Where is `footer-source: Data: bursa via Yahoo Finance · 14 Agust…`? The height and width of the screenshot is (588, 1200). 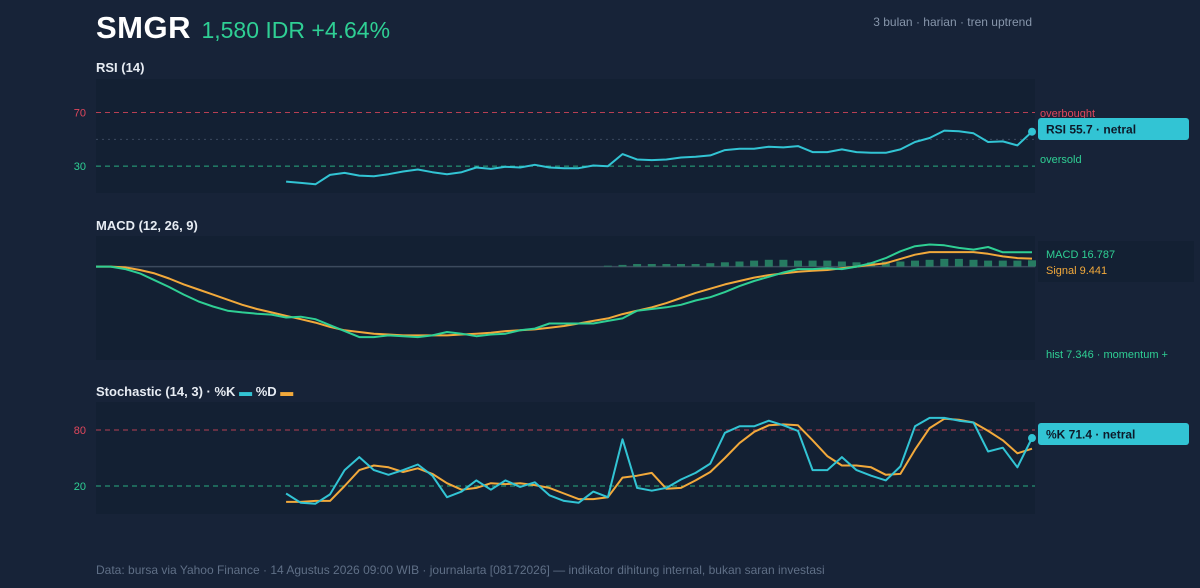
footer-source: Data: bursa via Yahoo Finance · 14 Agust… is located at coordinates (460, 570).